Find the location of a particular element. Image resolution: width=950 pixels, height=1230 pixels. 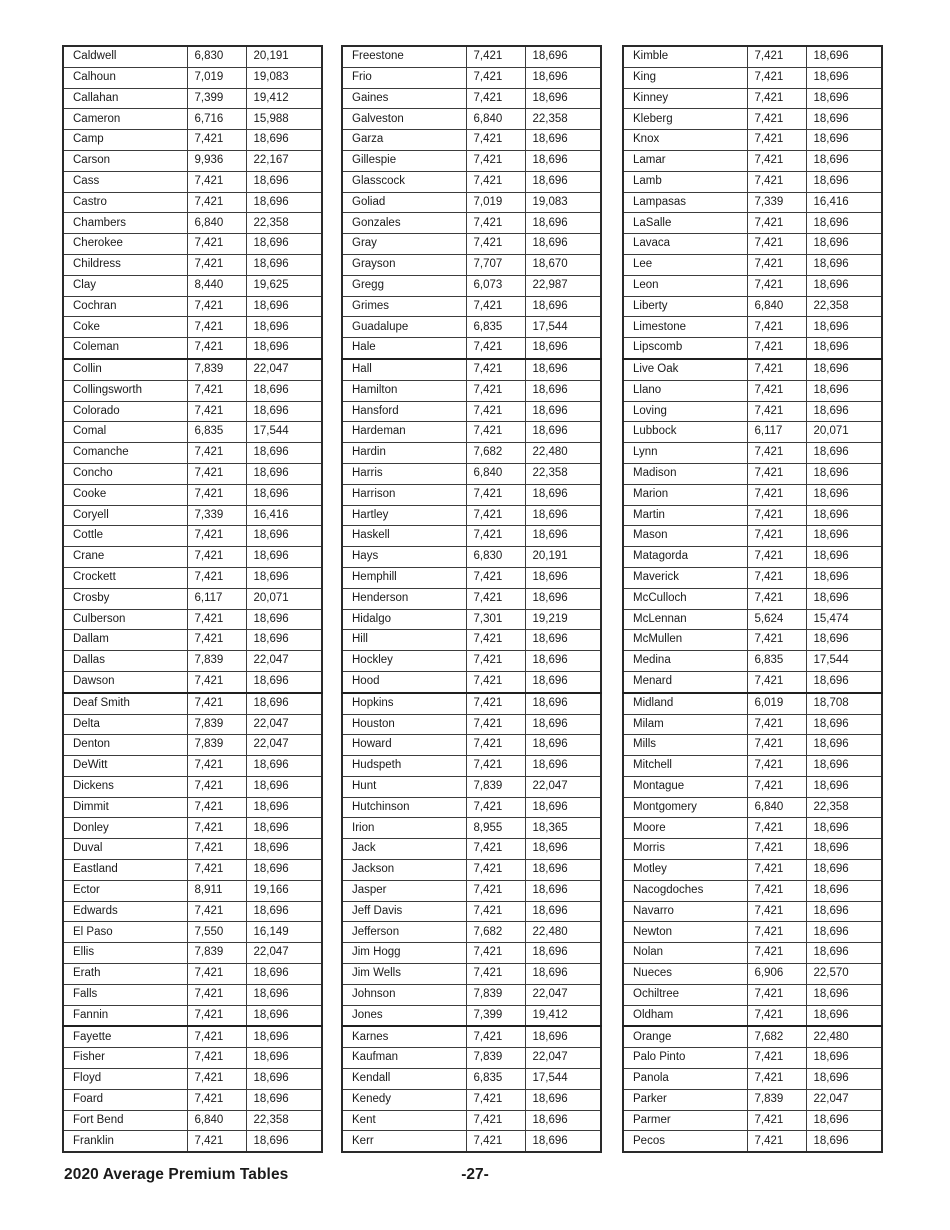

table-row: Medina 6,835 17,544 is located at coordinates (752, 661).